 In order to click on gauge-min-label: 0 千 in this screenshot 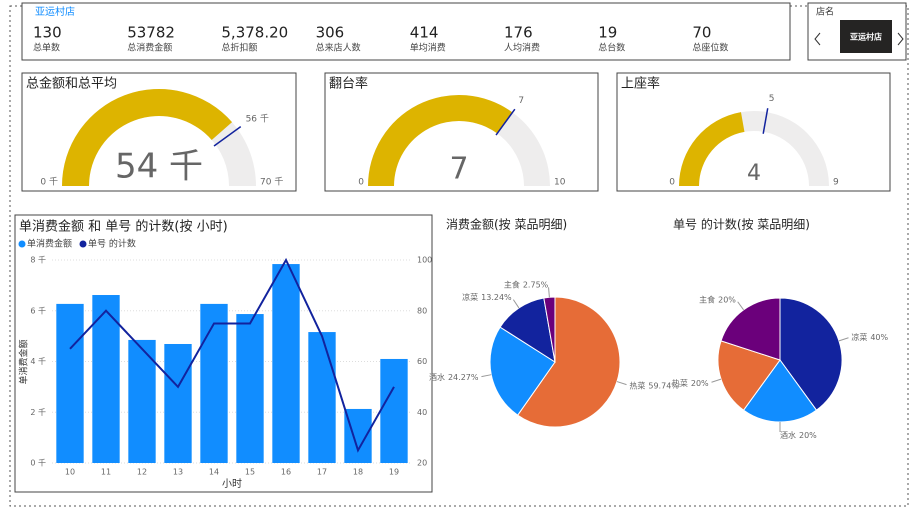, I will do `click(49, 182)`.